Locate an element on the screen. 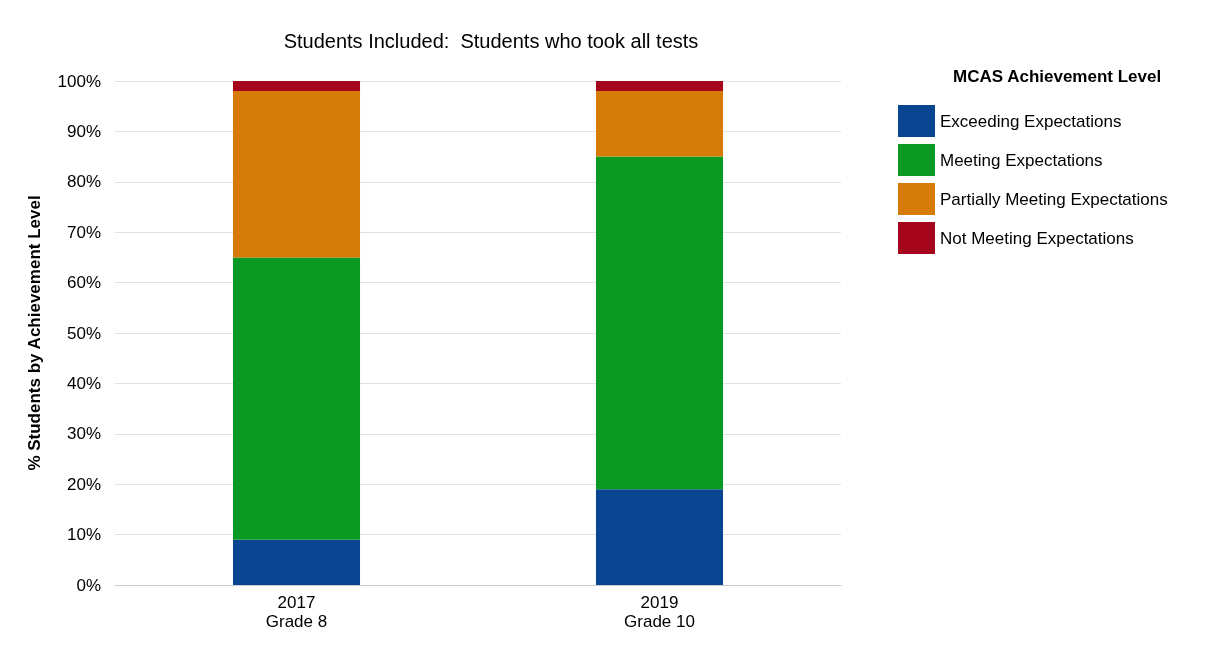 The image size is (1219, 668). legend-label: Meeting Expectations is located at coordinates (1021, 160).